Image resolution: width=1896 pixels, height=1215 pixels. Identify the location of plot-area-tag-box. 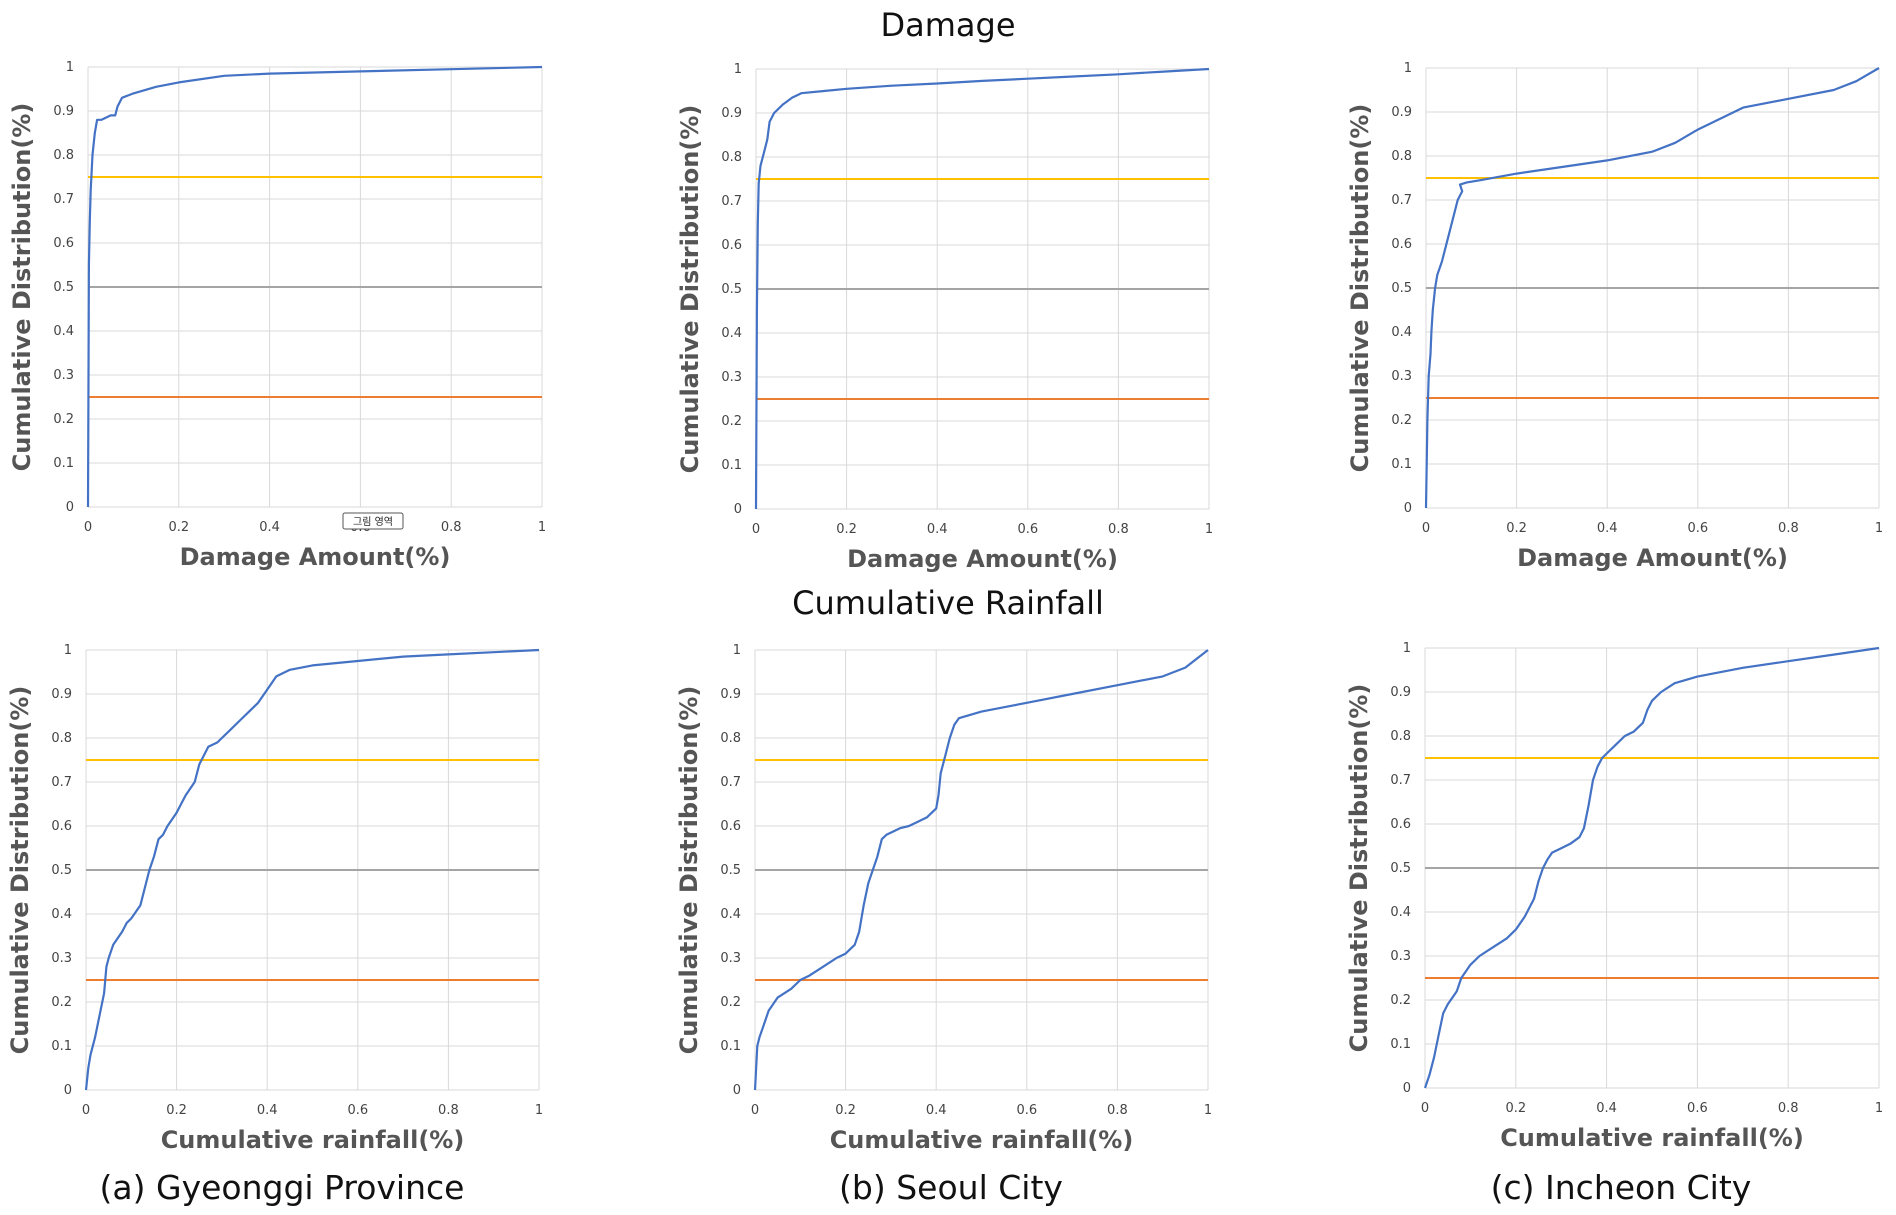
(373, 521).